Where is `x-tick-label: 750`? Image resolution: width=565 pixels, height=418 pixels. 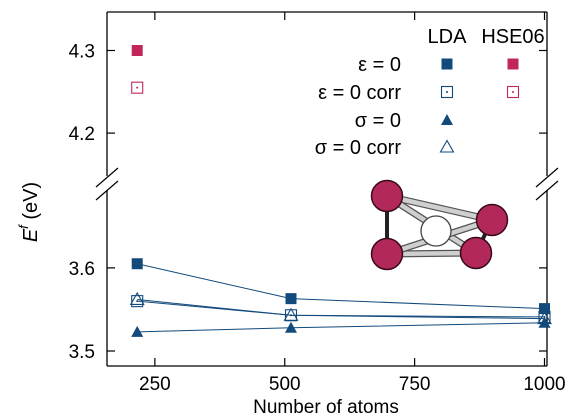
x-tick-label: 750 is located at coordinates (415, 384).